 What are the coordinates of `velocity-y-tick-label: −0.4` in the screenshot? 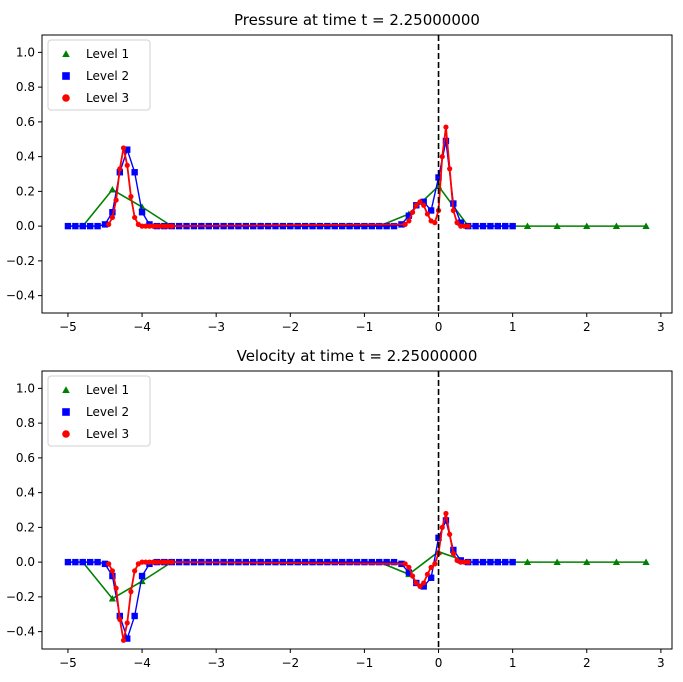 It's located at (20, 632).